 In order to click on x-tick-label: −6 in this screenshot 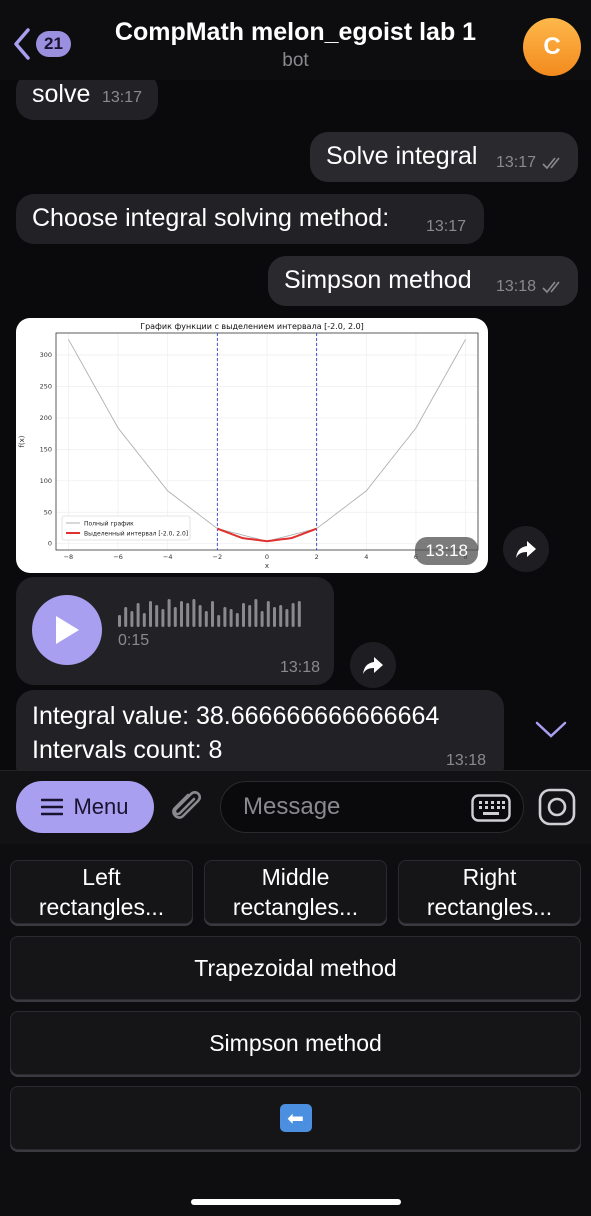, I will do `click(118, 557)`.